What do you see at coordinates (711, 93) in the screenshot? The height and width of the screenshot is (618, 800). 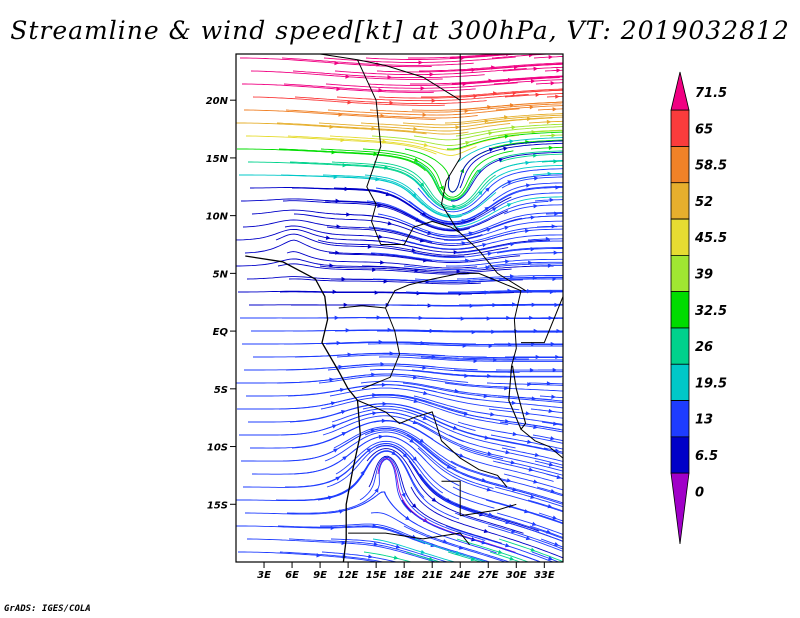 I see `colorbar-label: 71.5` at bounding box center [711, 93].